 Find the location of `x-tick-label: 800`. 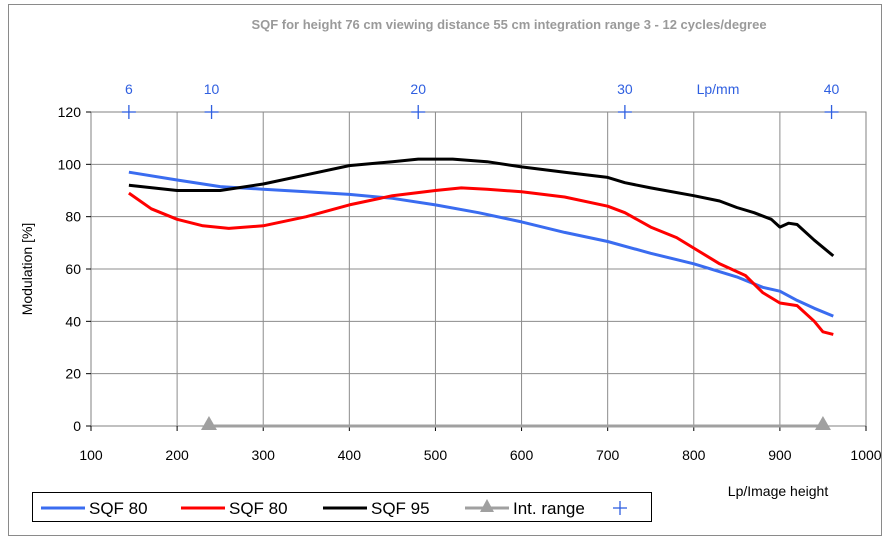

x-tick-label: 800 is located at coordinates (694, 455).